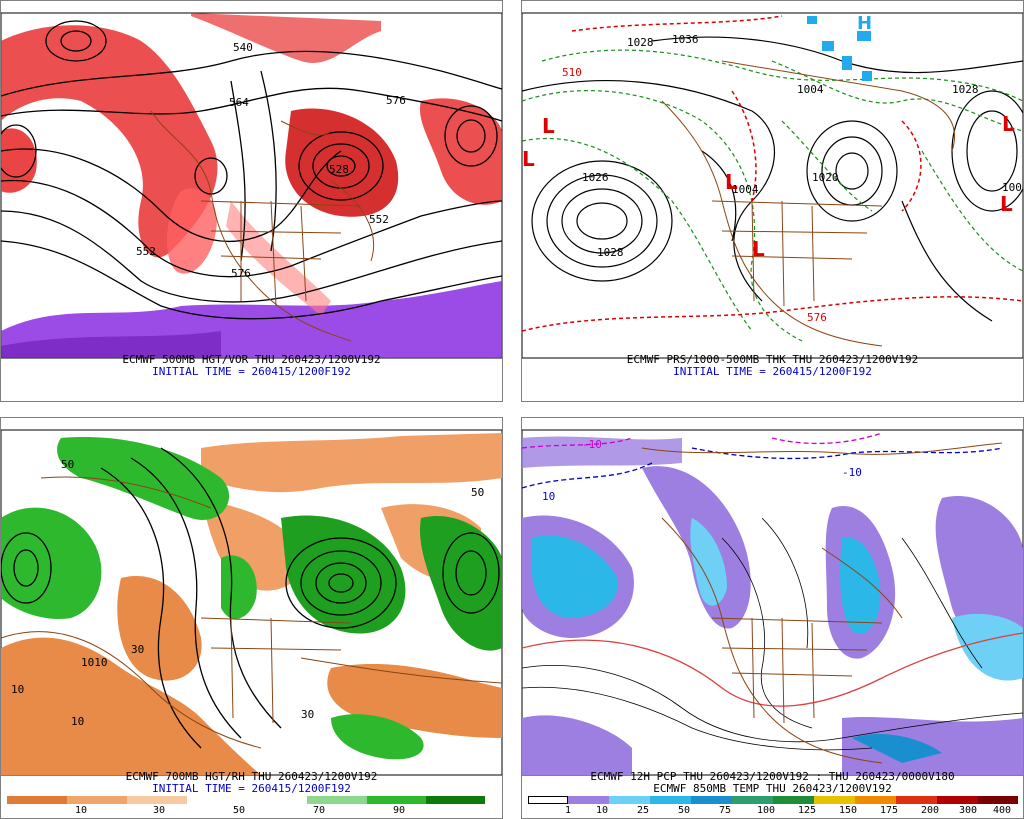 Image resolution: width=1024 pixels, height=819 pixels. What do you see at coordinates (243, 47) in the screenshot?
I see `contour-label: 540` at bounding box center [243, 47].